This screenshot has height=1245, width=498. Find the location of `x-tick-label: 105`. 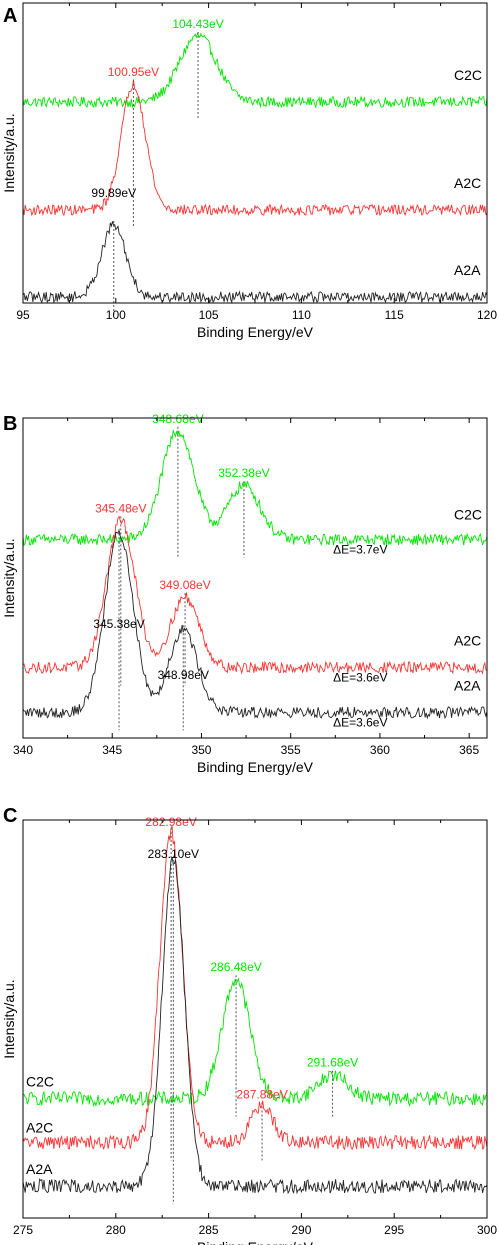

x-tick-label: 105 is located at coordinates (209, 315).